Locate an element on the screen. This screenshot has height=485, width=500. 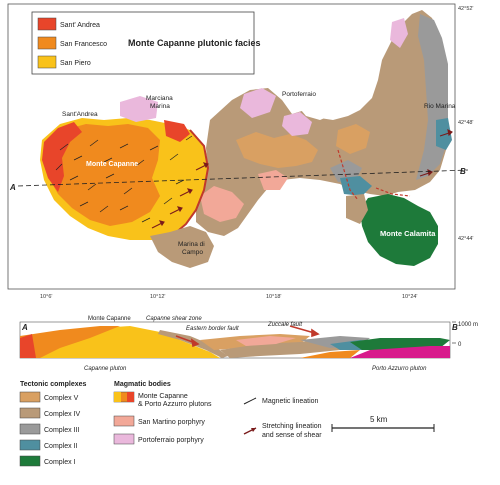
plutons-label-line1: Monte Capanne is located at coordinates (163, 396).